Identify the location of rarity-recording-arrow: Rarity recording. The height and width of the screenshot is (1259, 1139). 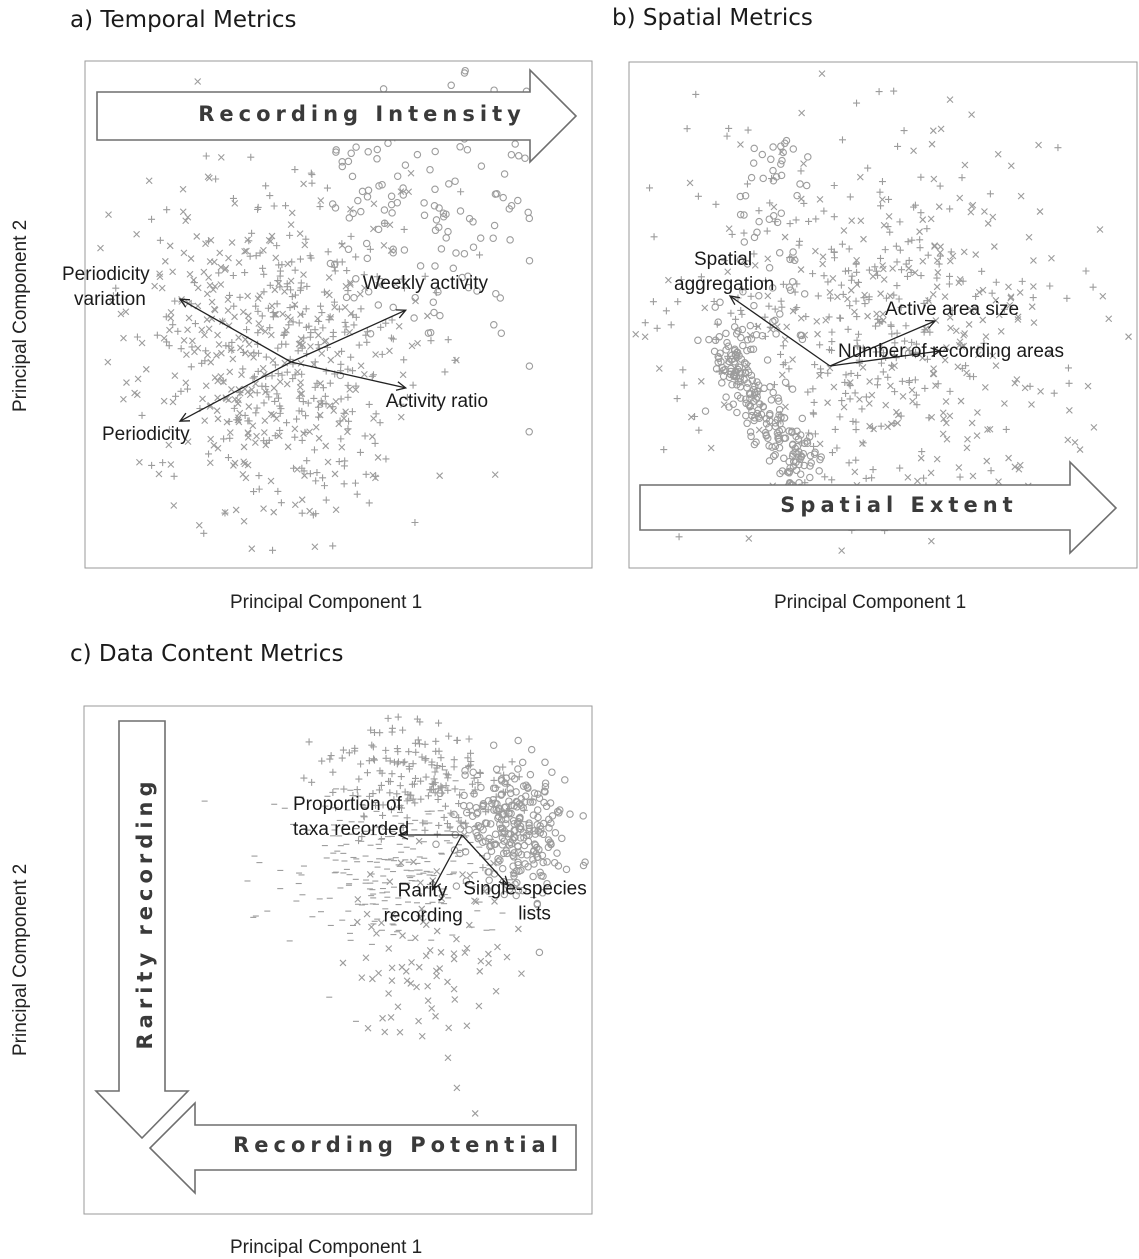
(142, 930).